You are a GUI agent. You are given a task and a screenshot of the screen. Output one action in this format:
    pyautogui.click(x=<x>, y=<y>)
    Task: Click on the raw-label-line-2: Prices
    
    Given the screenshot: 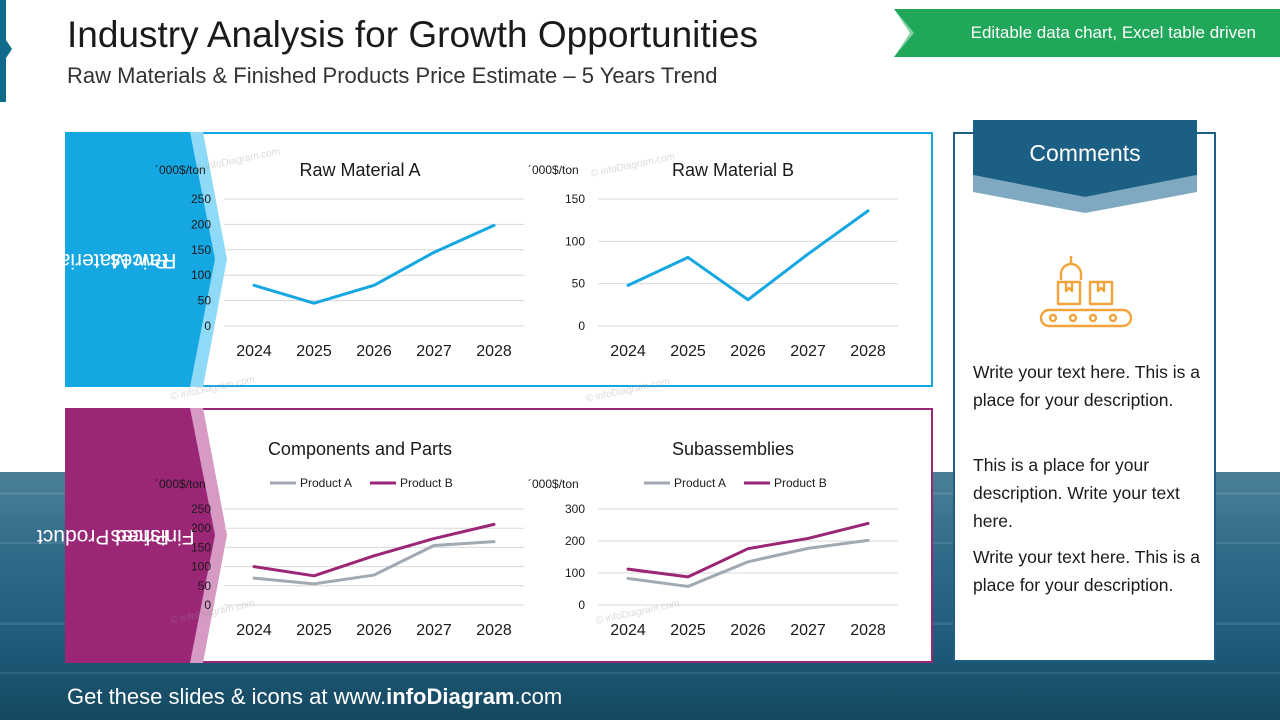 What is the action you would take?
    pyautogui.click(x=139, y=260)
    